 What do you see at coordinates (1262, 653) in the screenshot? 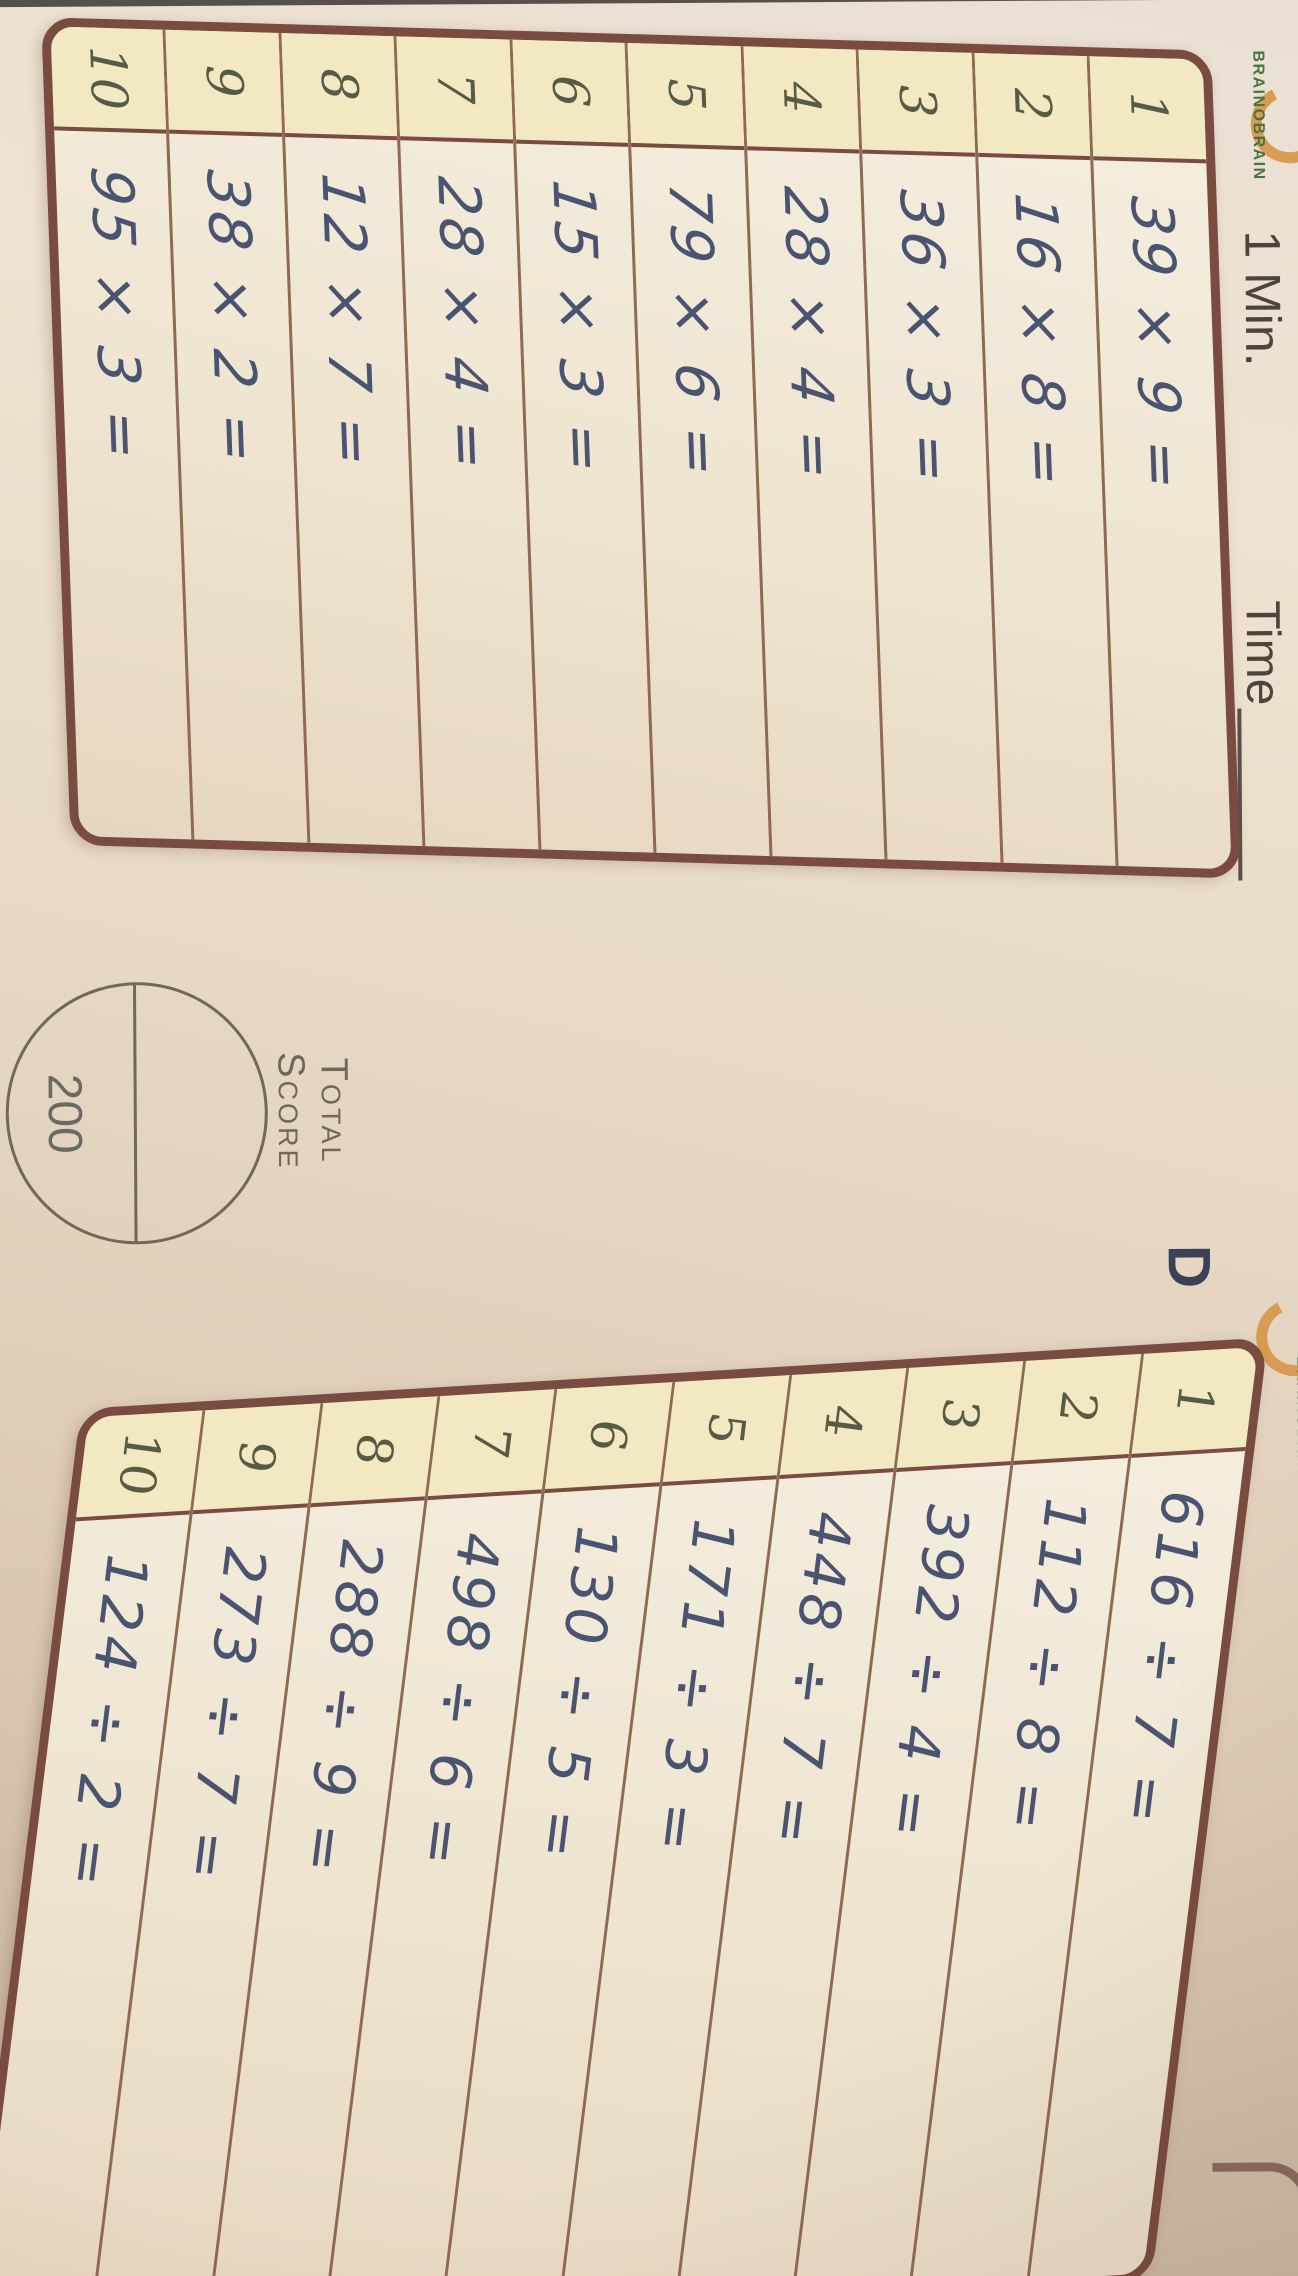
I see `time-label: Time` at bounding box center [1262, 653].